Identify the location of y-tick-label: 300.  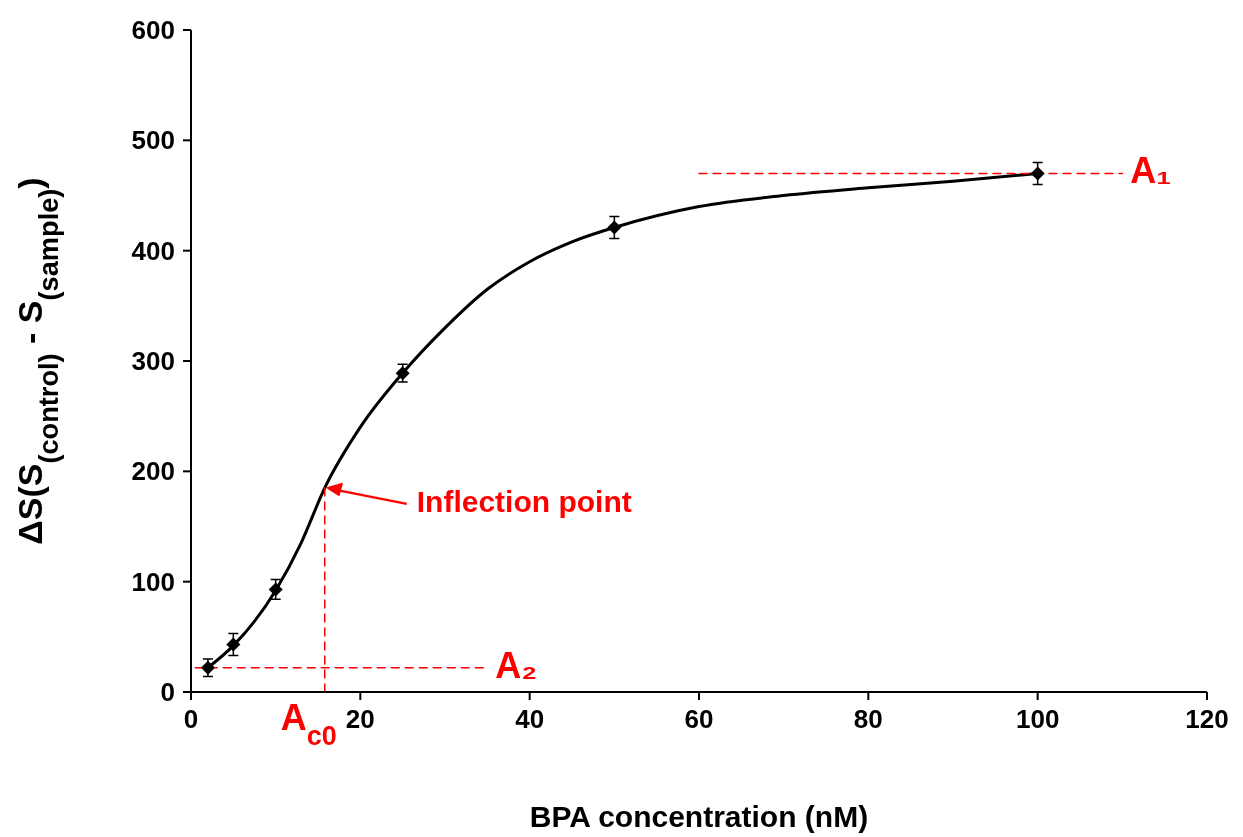
(153, 361).